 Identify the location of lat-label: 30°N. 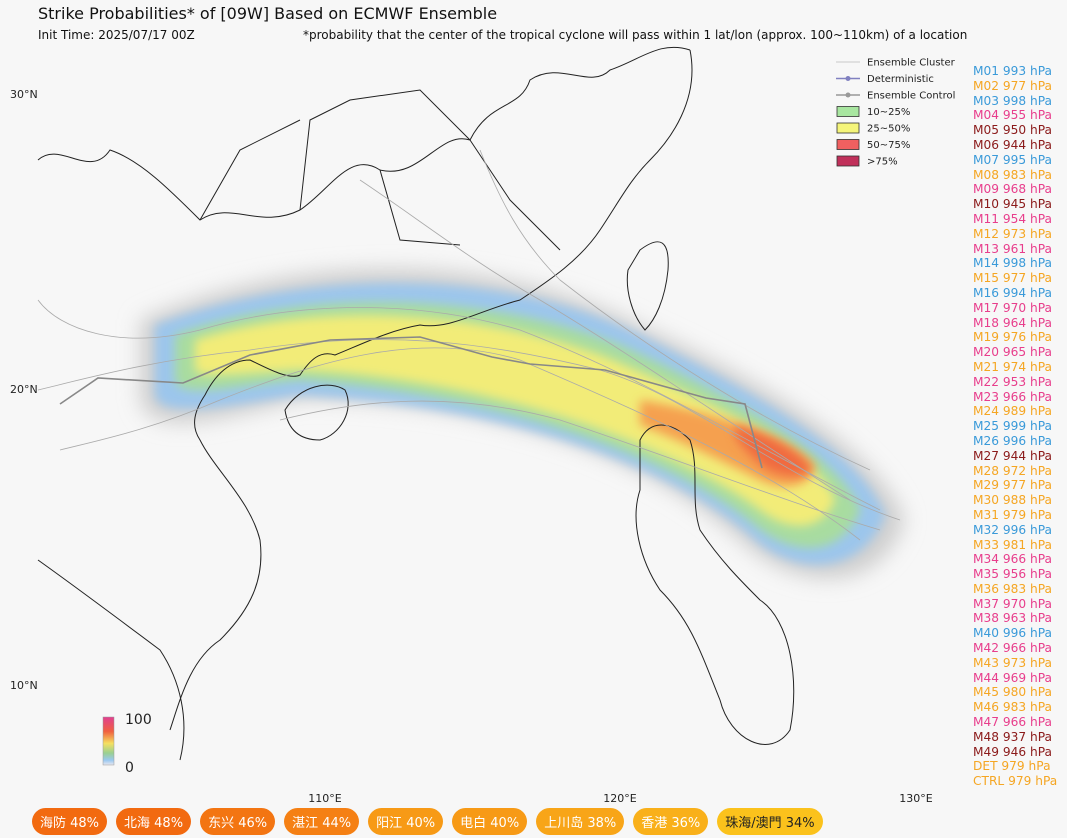
(24, 94).